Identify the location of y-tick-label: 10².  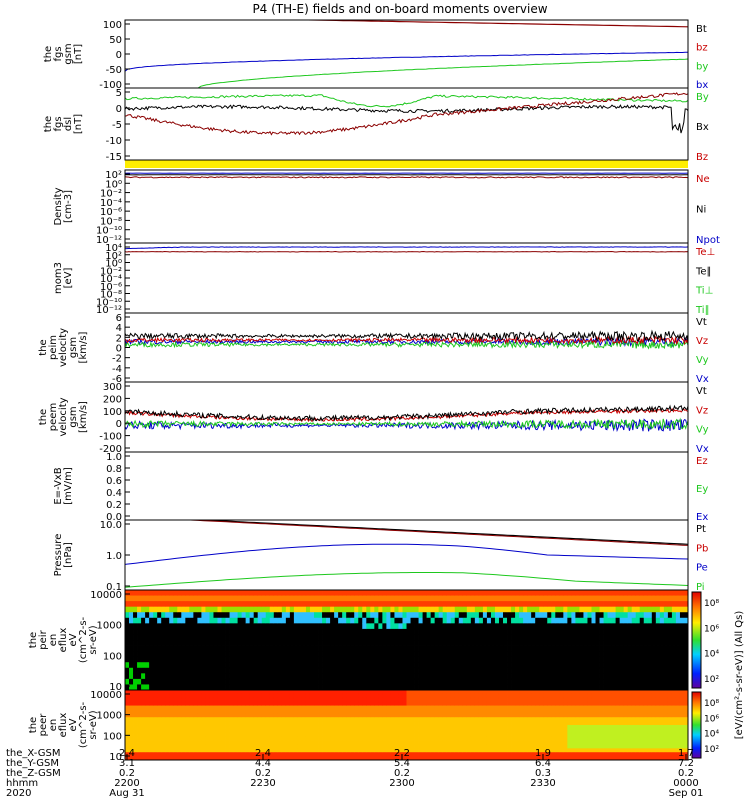
(113, 175).